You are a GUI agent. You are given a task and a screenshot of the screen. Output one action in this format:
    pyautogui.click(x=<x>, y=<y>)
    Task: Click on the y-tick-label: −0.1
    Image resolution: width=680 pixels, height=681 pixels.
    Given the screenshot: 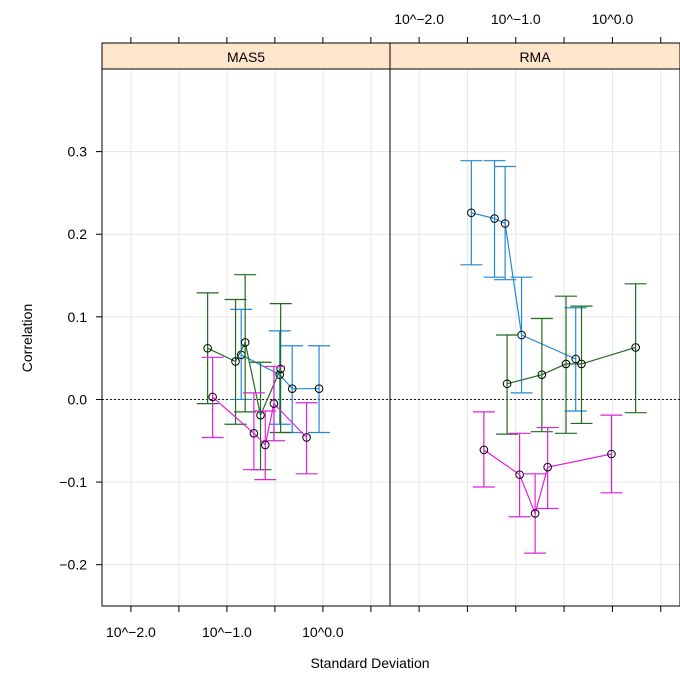 What is the action you would take?
    pyautogui.click(x=73, y=482)
    